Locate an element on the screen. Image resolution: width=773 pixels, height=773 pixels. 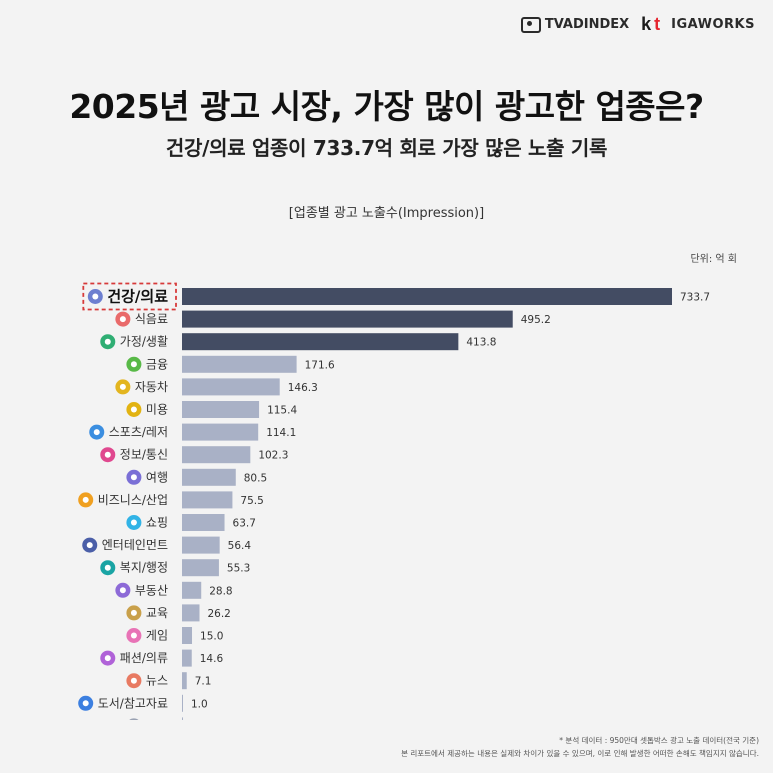
value-label-8: 80.5 is located at coordinates (255, 478).